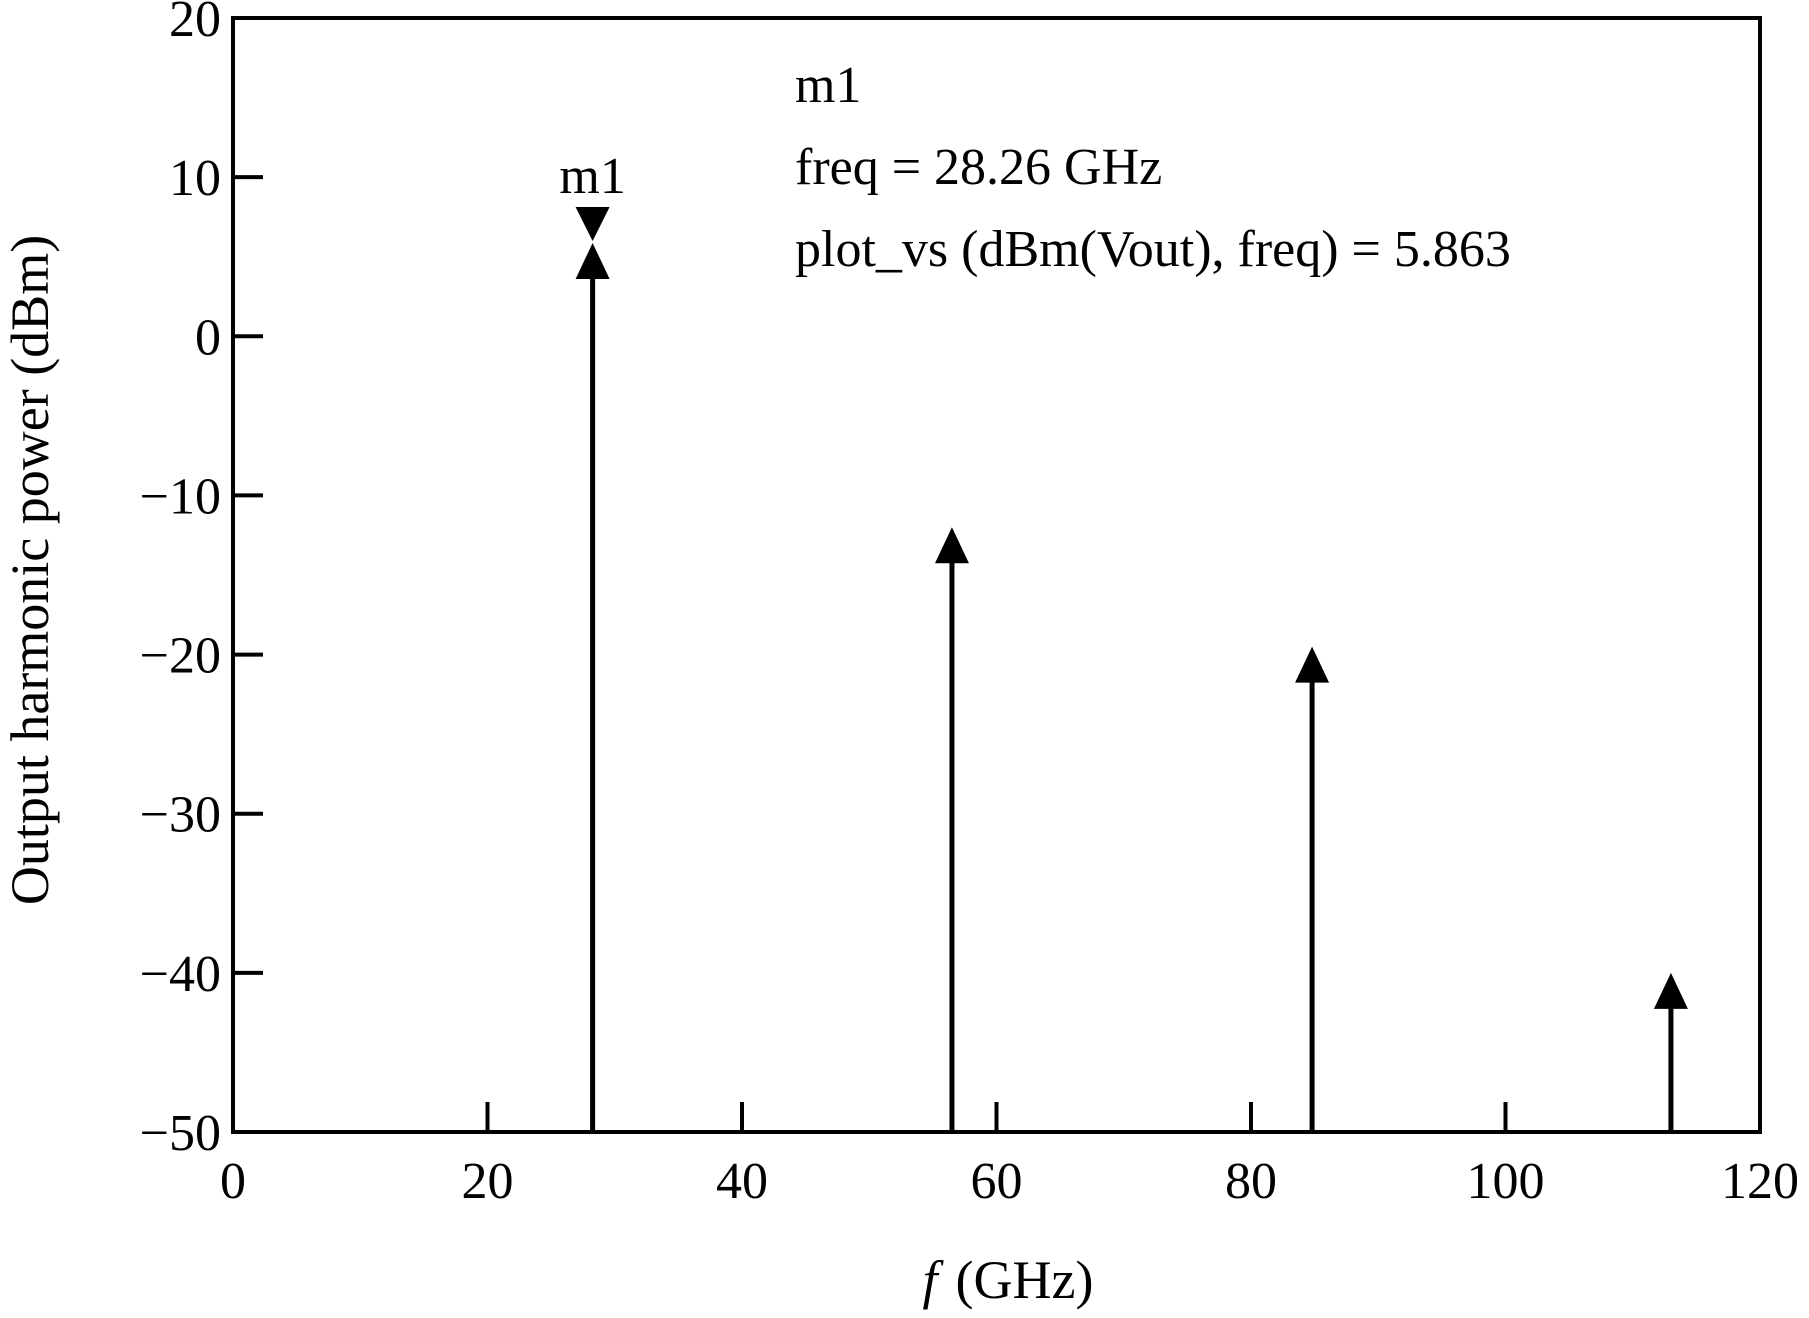  What do you see at coordinates (195, 24) in the screenshot?
I see `y-tick-label: 20` at bounding box center [195, 24].